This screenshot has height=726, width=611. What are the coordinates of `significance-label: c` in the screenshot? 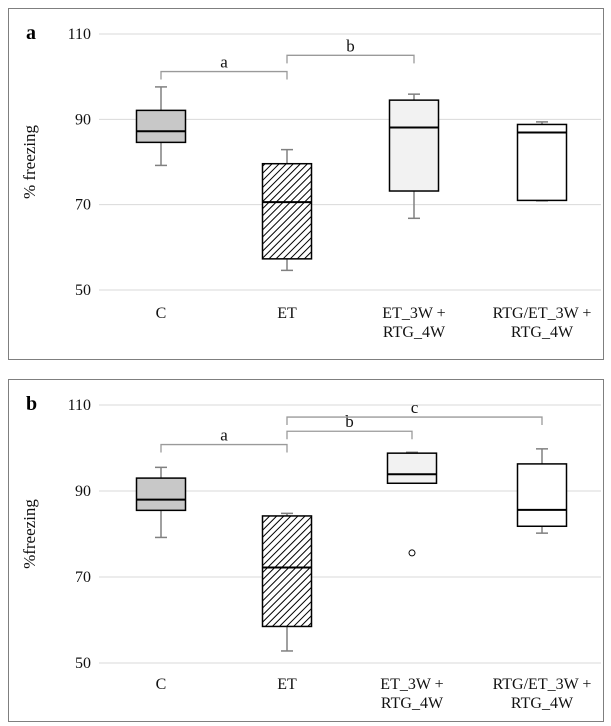 It's located at (415, 407).